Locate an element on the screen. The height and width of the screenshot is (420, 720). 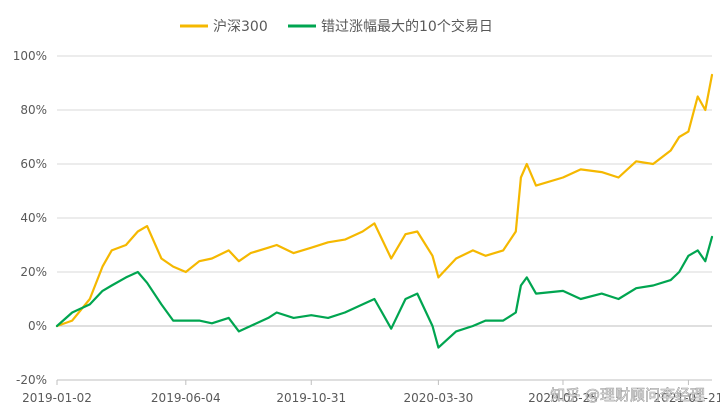
x-tick-label: 2019-06-04 is located at coordinates (186, 398).